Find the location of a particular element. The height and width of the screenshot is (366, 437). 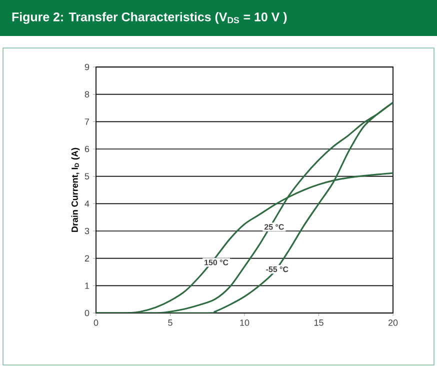

y-tick-label: 2 is located at coordinates (87, 258).